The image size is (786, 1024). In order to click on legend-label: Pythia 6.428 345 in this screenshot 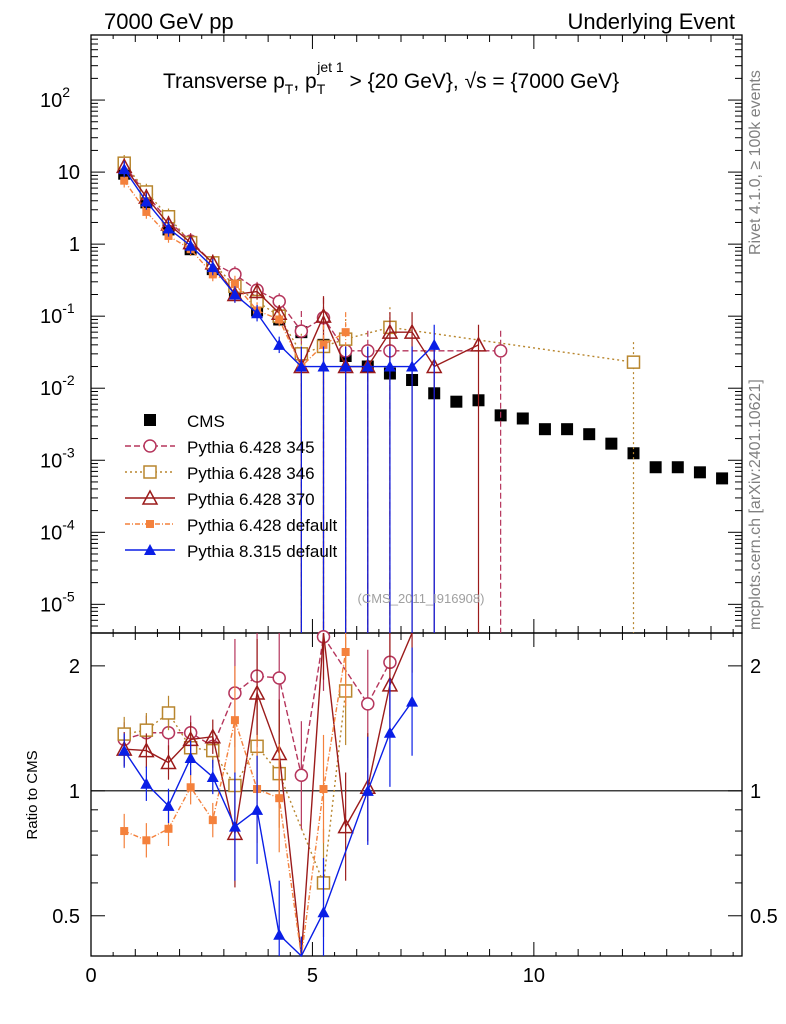, I will do `click(251, 447)`.